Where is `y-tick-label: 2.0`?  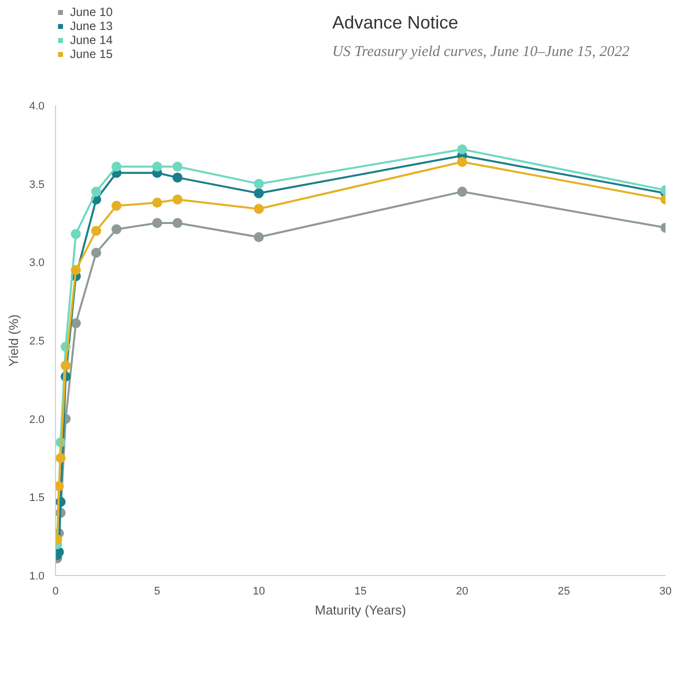
y-tick-label: 2.0 is located at coordinates (37, 420).